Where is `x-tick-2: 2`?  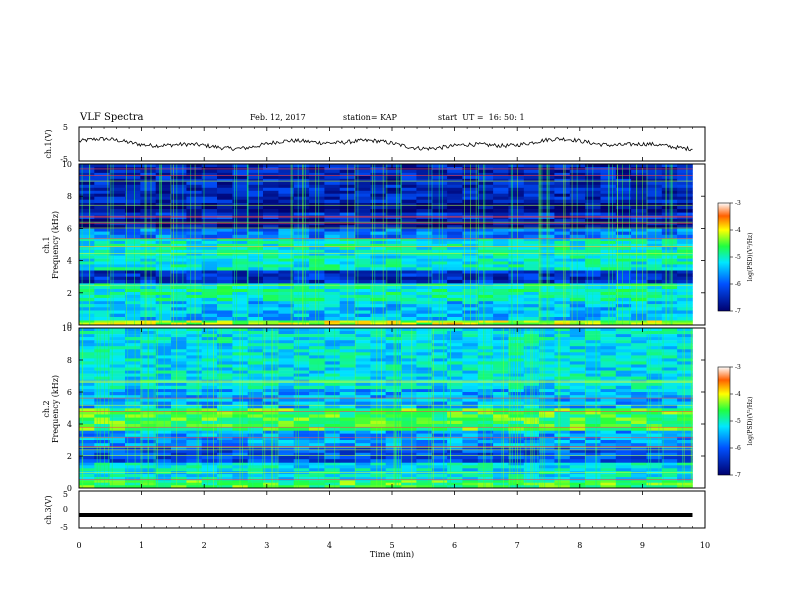 x-tick-2: 2 is located at coordinates (204, 545).